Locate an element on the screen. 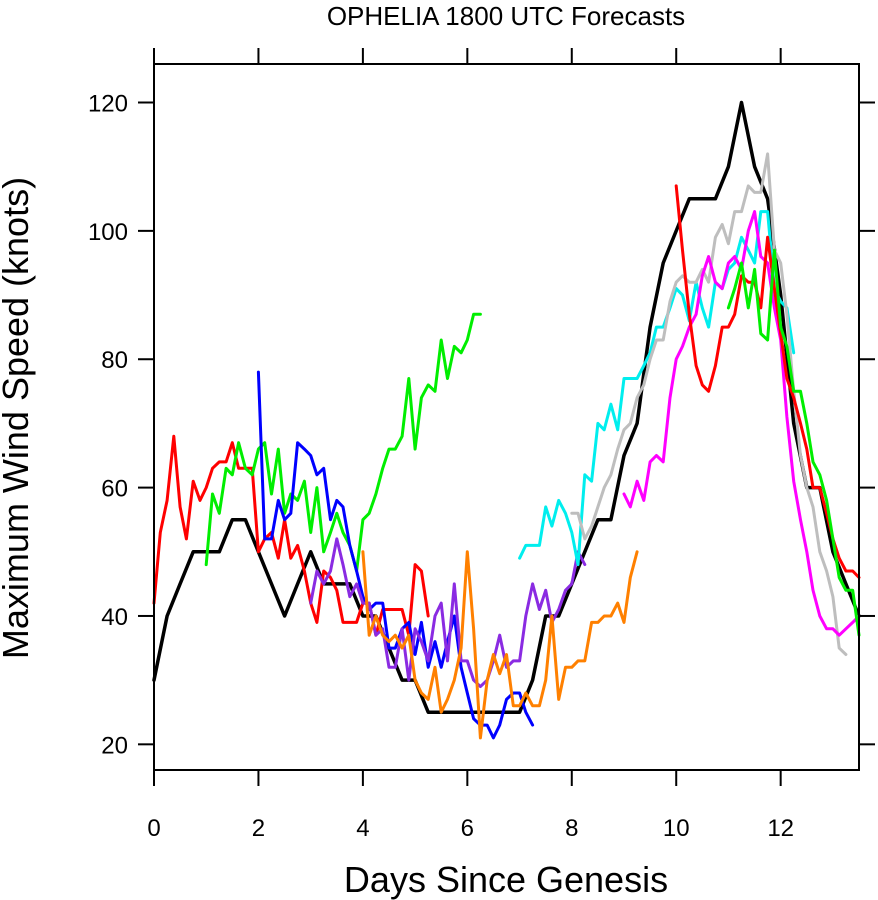 The image size is (878, 900). y-tick-label: 60 is located at coordinates (114, 489).